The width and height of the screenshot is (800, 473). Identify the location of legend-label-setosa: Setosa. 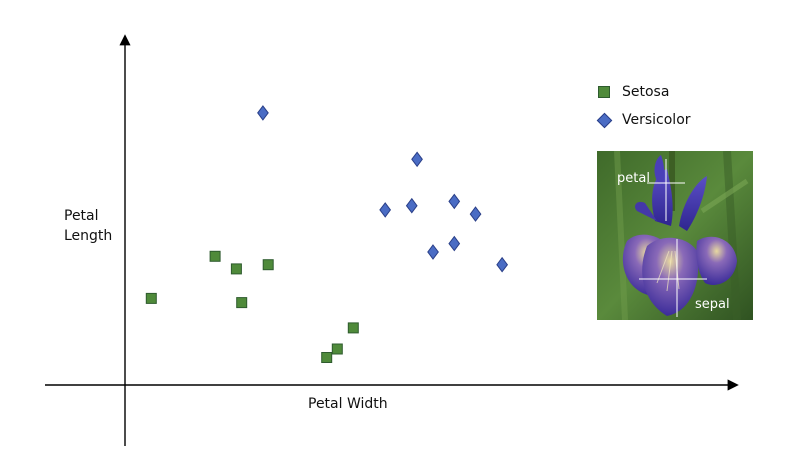
(646, 92).